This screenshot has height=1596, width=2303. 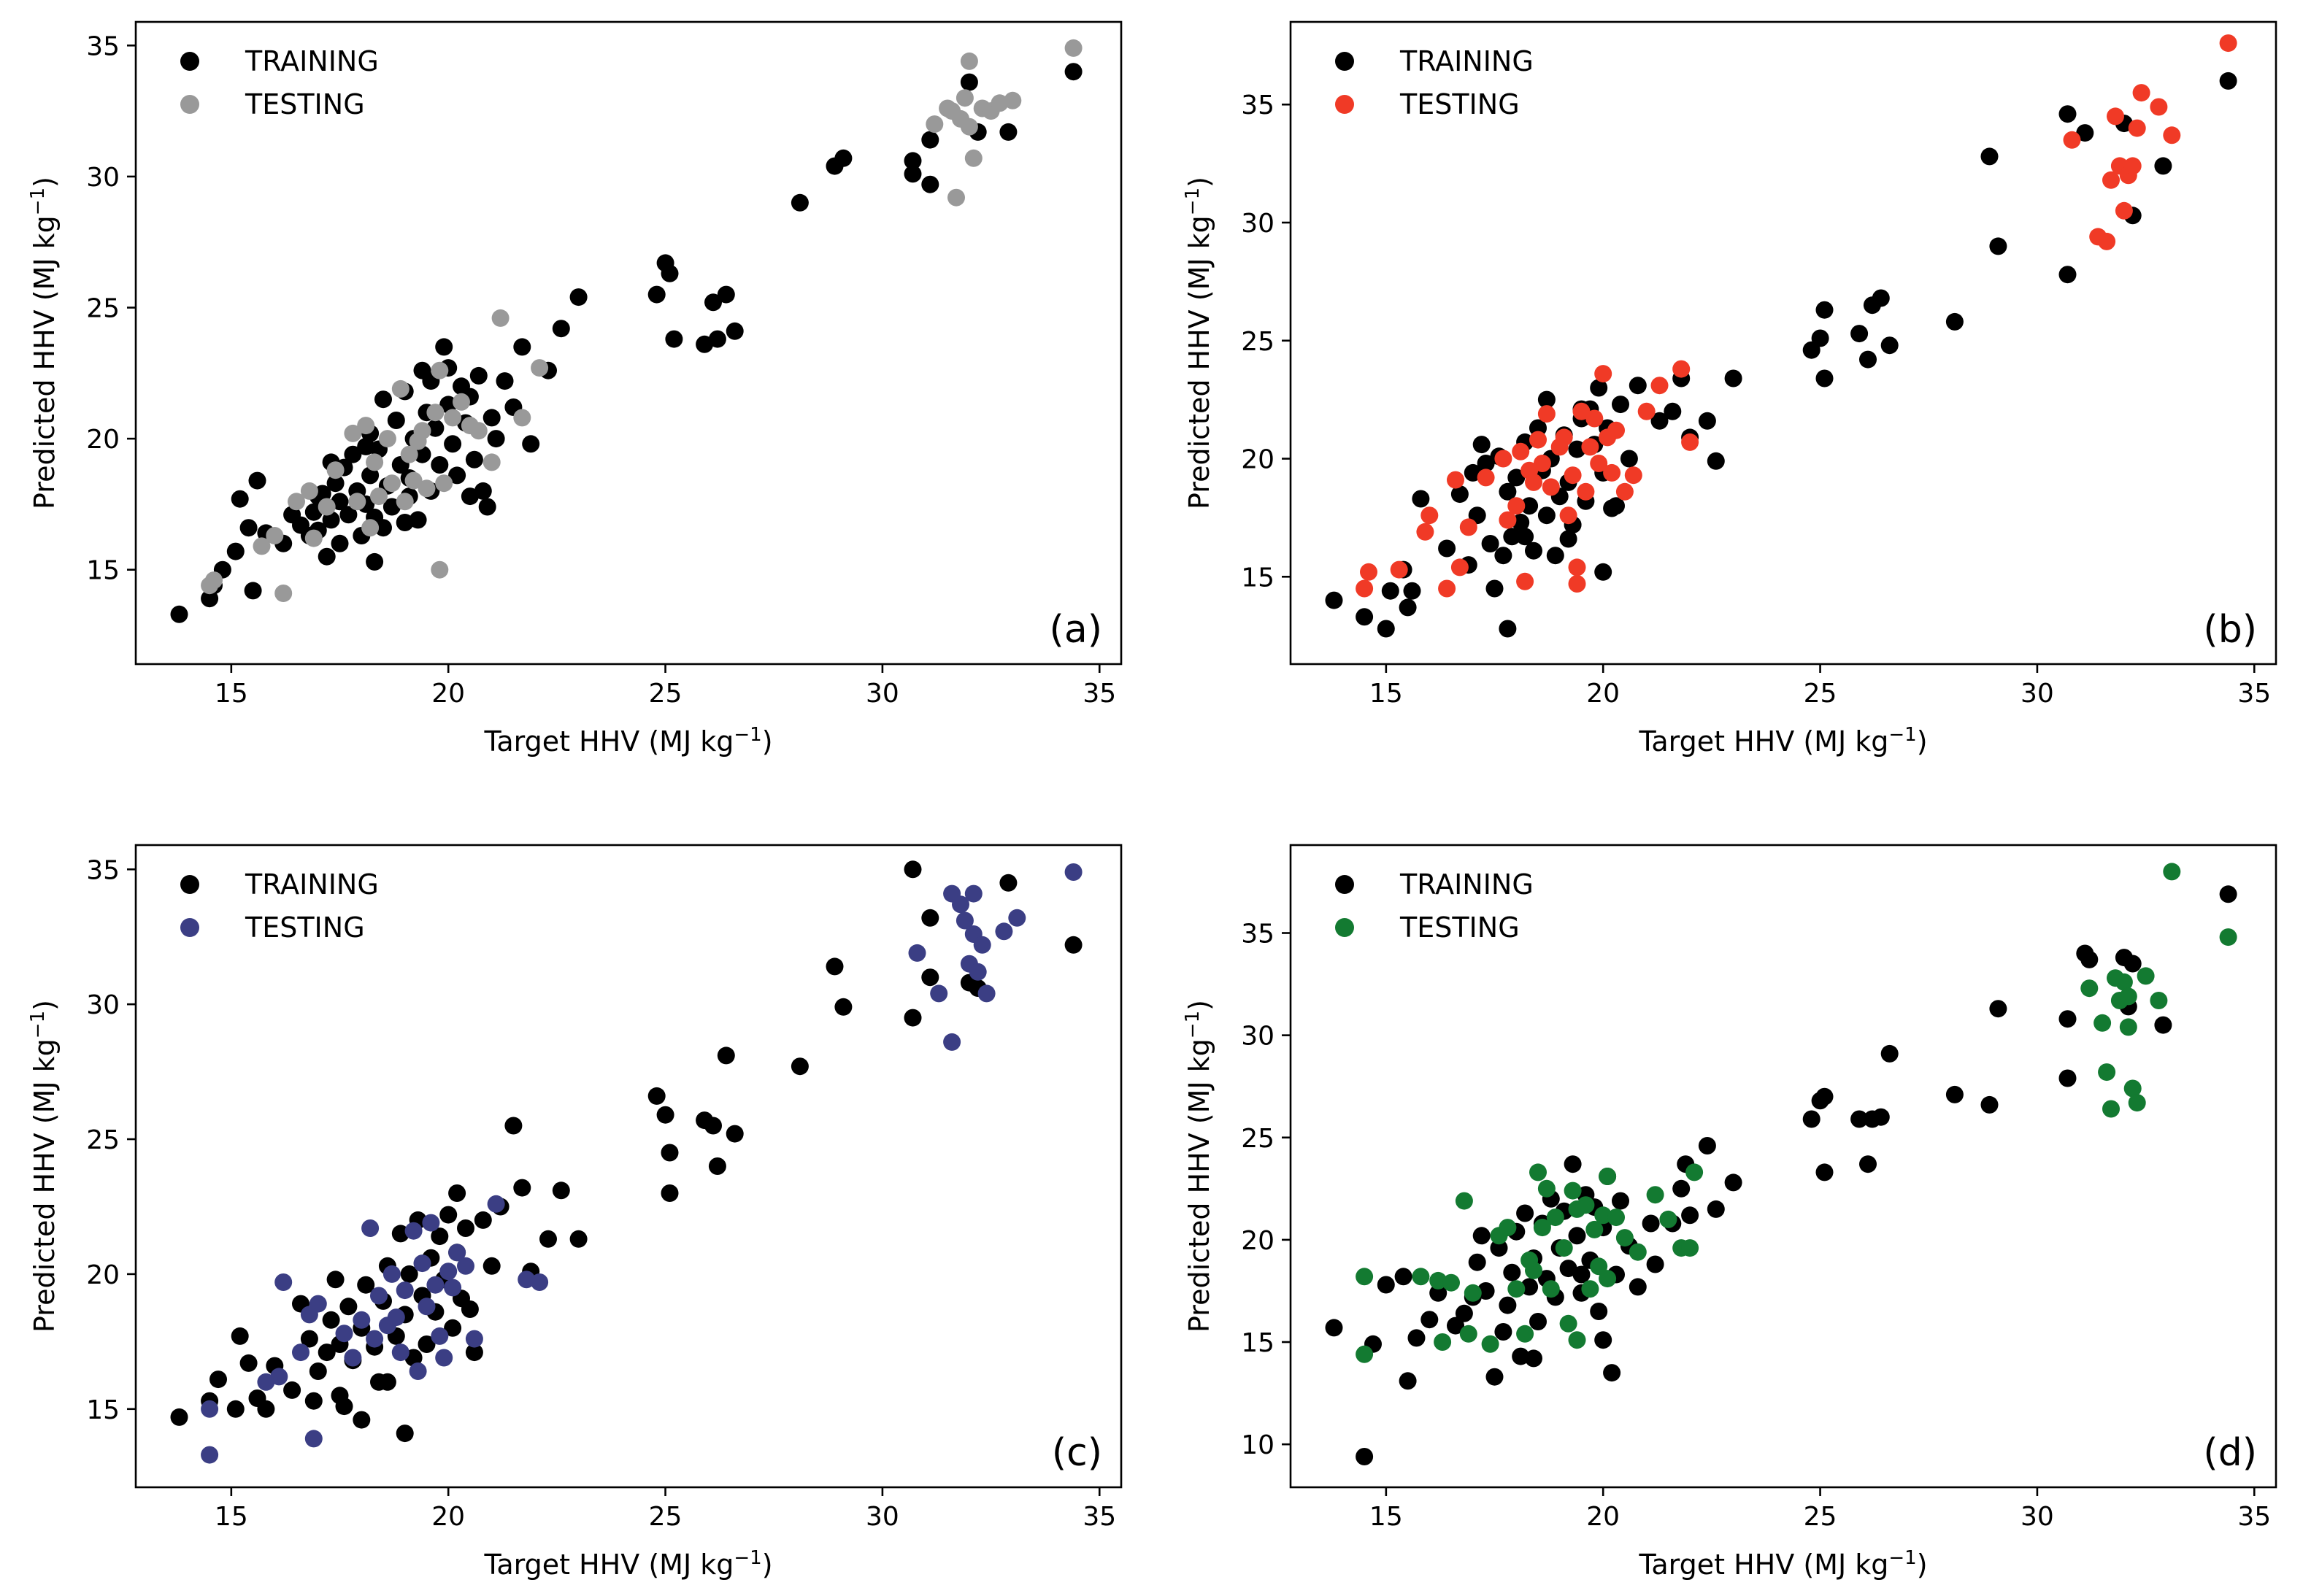 I want to click on x-tick-label: 35, so click(x=1099, y=694).